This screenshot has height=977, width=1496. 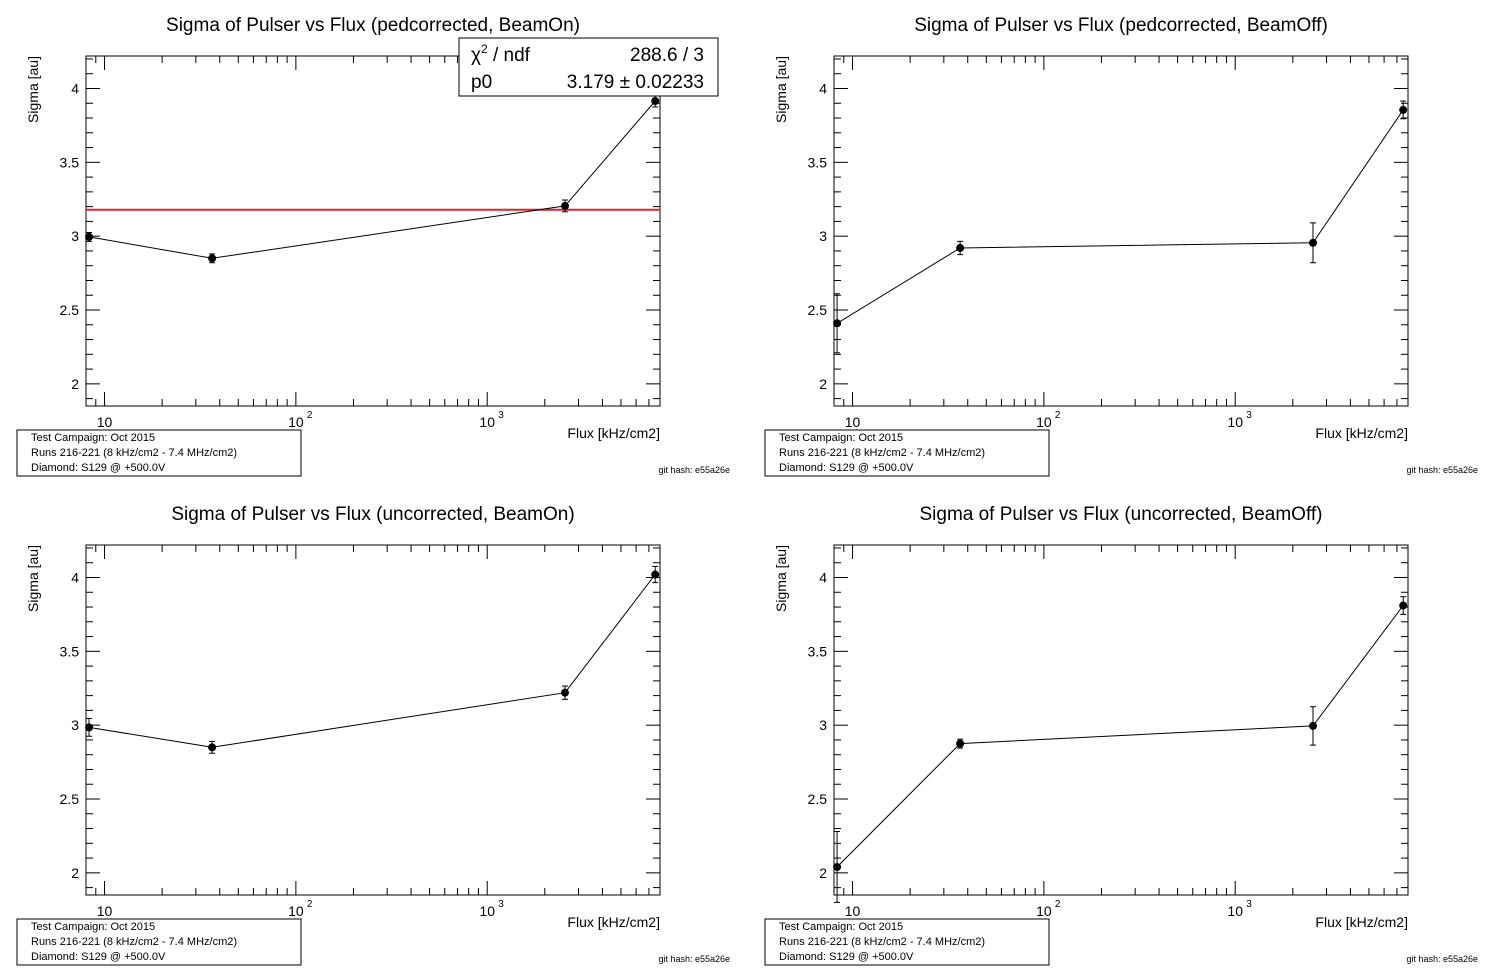 I want to click on p0-label: p0, so click(x=481, y=82).